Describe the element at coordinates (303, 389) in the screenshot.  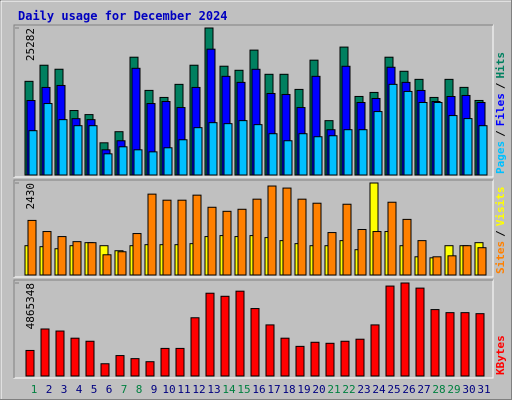
I see `x-tick-label: 19` at that location.